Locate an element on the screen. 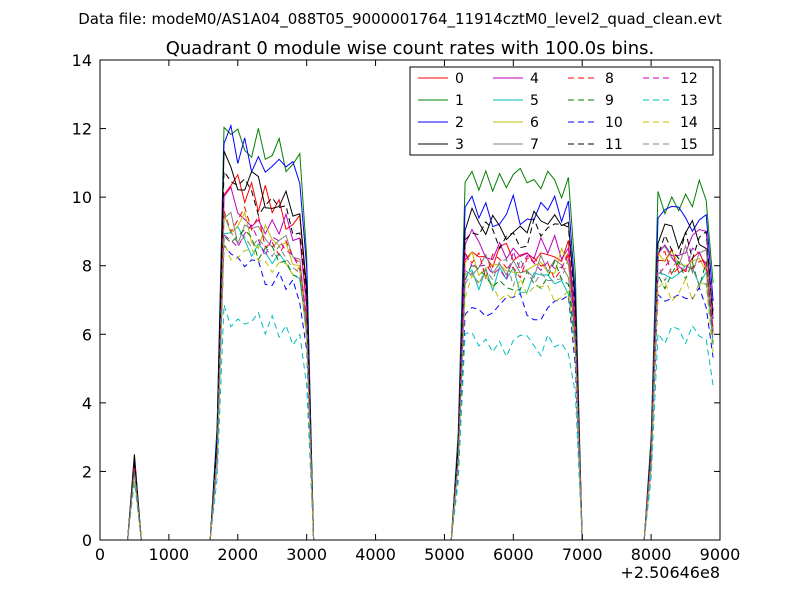 The width and height of the screenshot is (800, 600). x-tick-label: 7000 is located at coordinates (582, 554).